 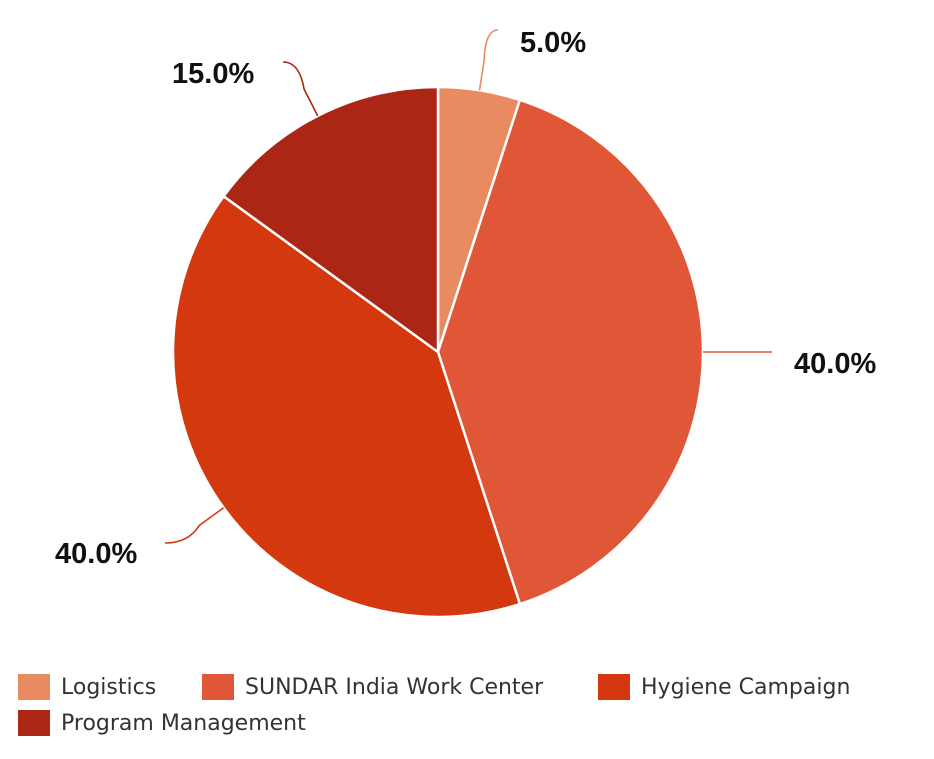 What do you see at coordinates (553, 43) in the screenshot?
I see `pie-label-logistics: 5.0%` at bounding box center [553, 43].